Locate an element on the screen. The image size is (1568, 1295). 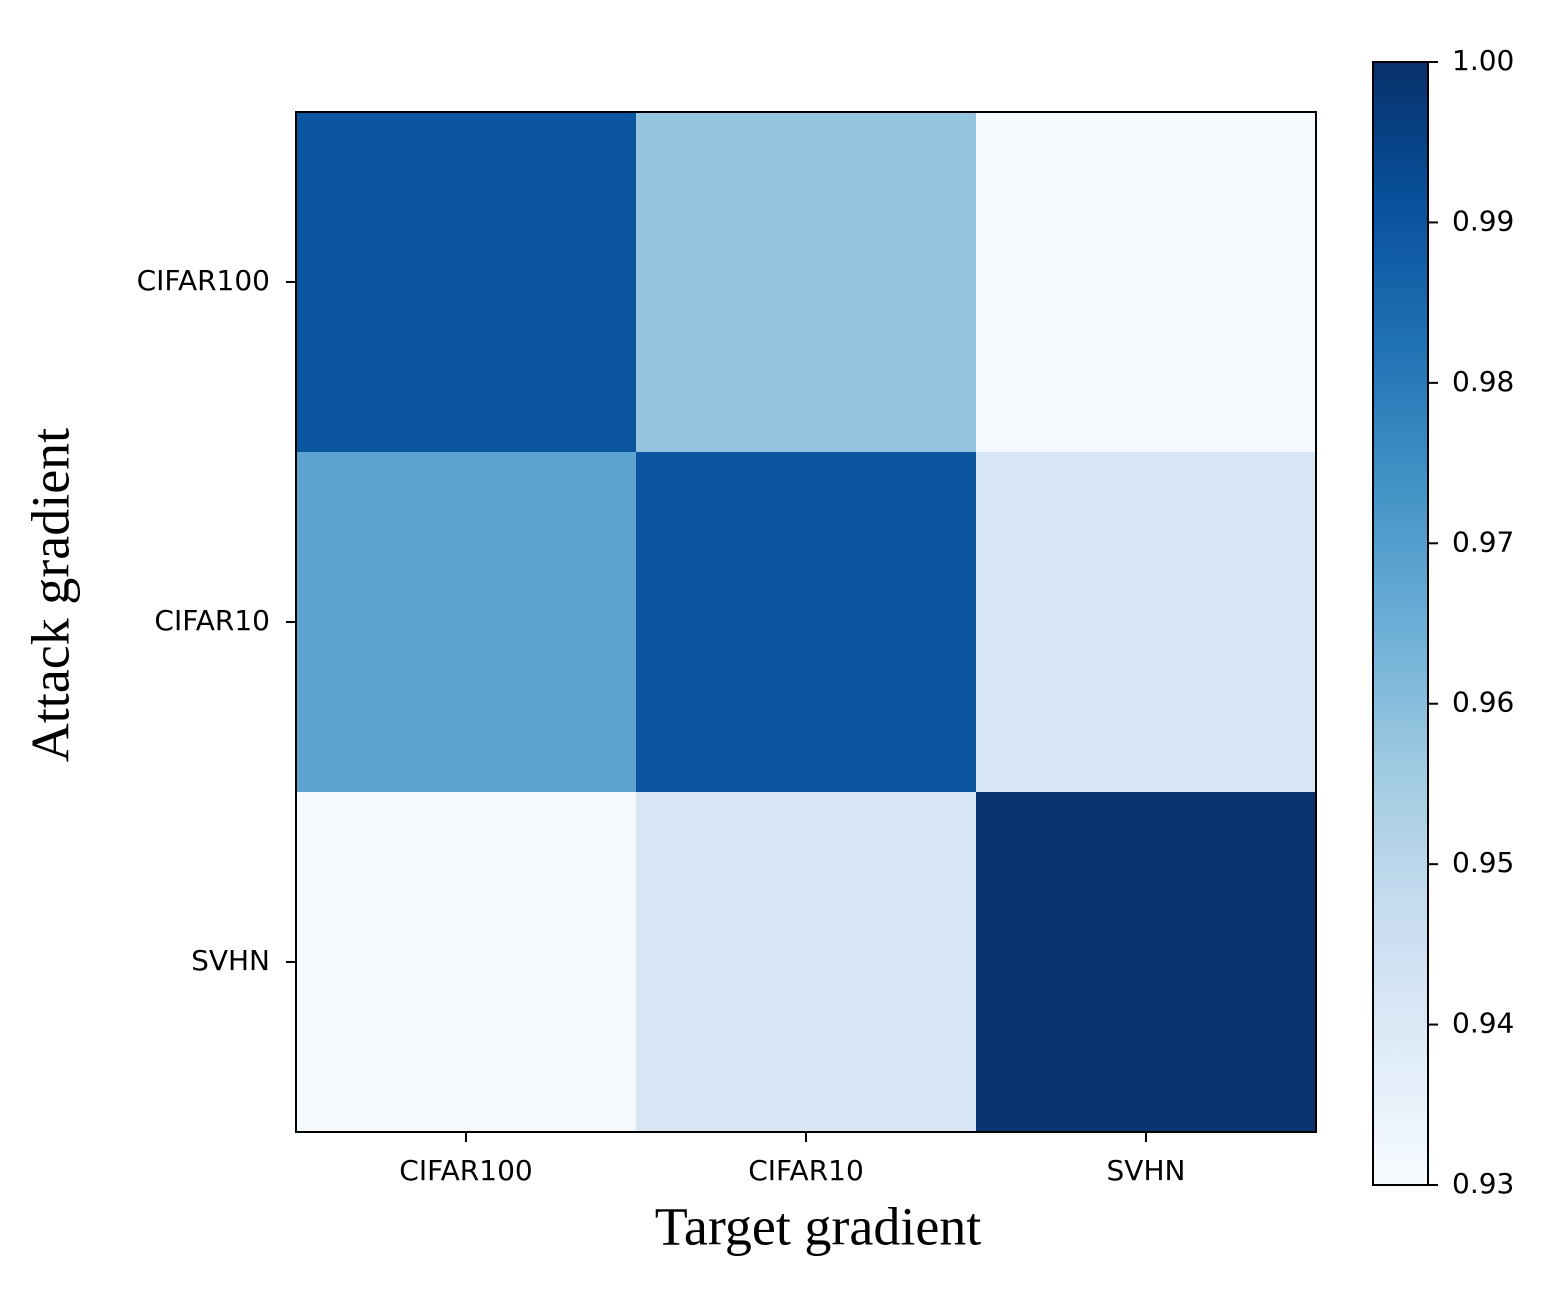
colorbar-tick-label: 0.99 is located at coordinates (1483, 220).